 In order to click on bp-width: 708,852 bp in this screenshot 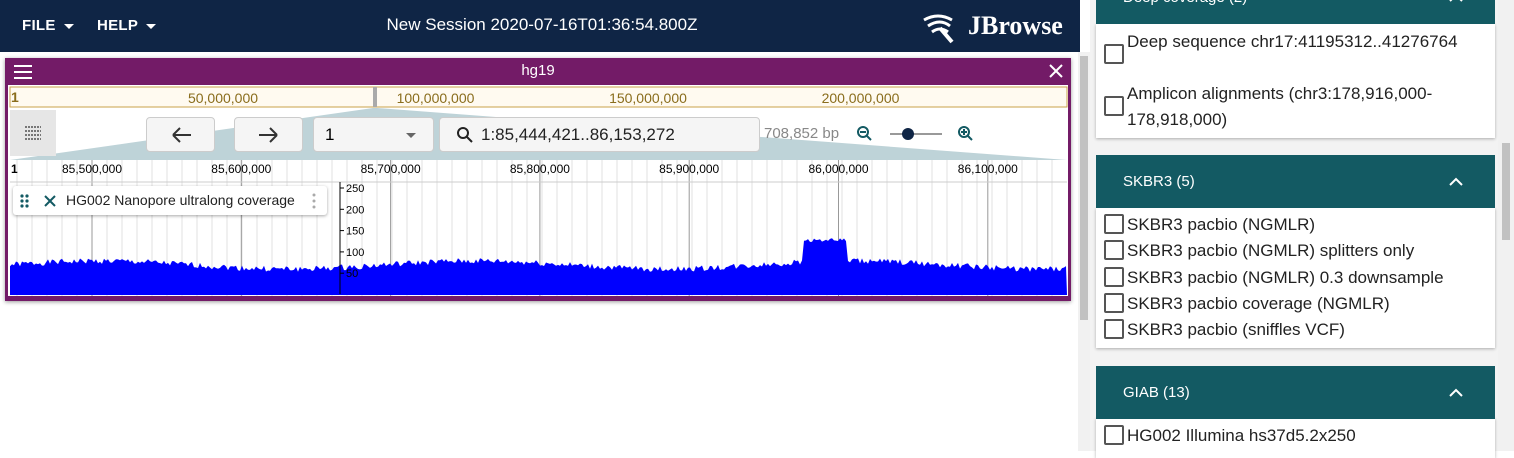, I will do `click(802, 133)`.